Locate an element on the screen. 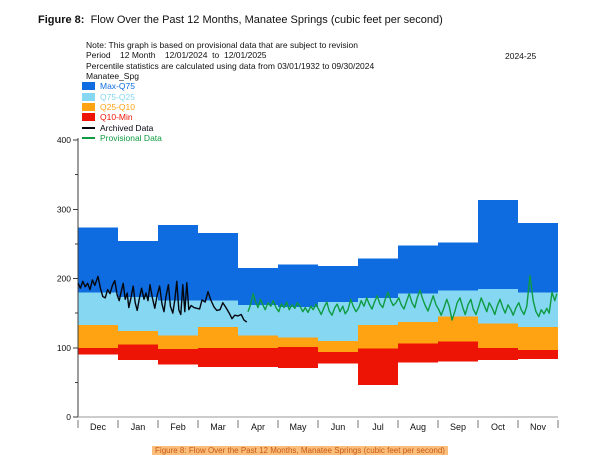 This screenshot has height=464, width=600. band-q25-q10-nov is located at coordinates (538, 338).